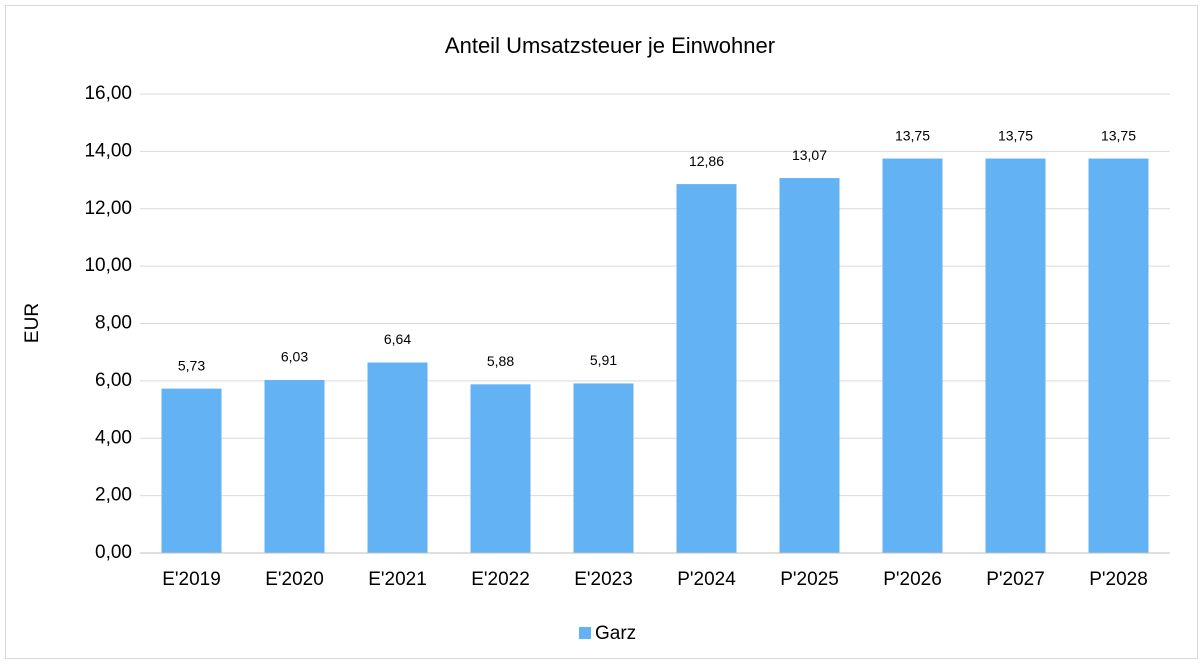  What do you see at coordinates (603, 360) in the screenshot?
I see `value-label: 5,91` at bounding box center [603, 360].